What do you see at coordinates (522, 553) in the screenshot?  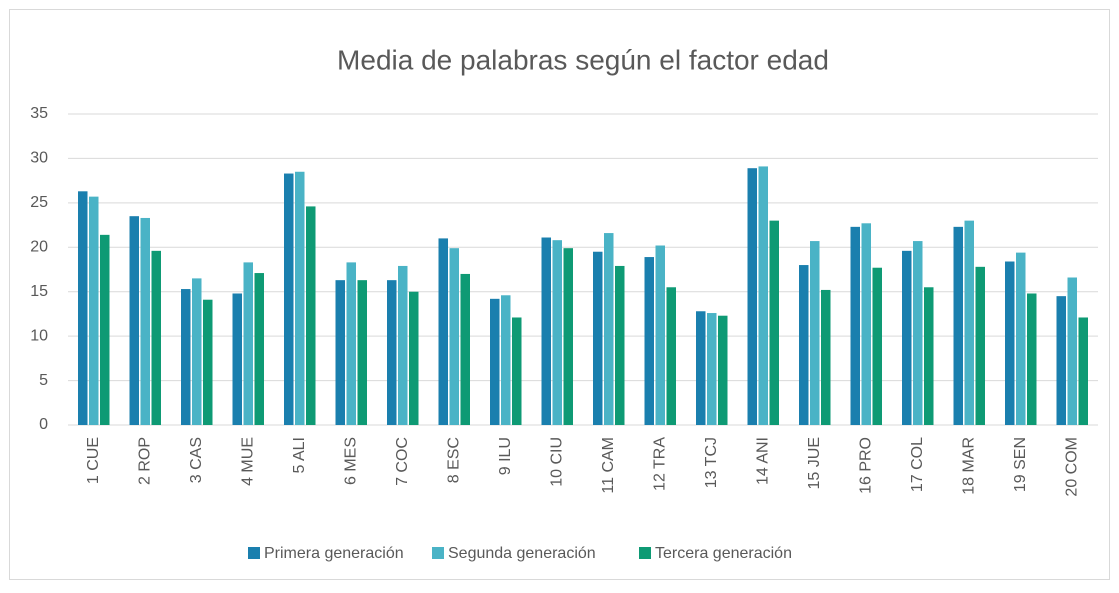 I see `legend-label: Segunda generación` at bounding box center [522, 553].